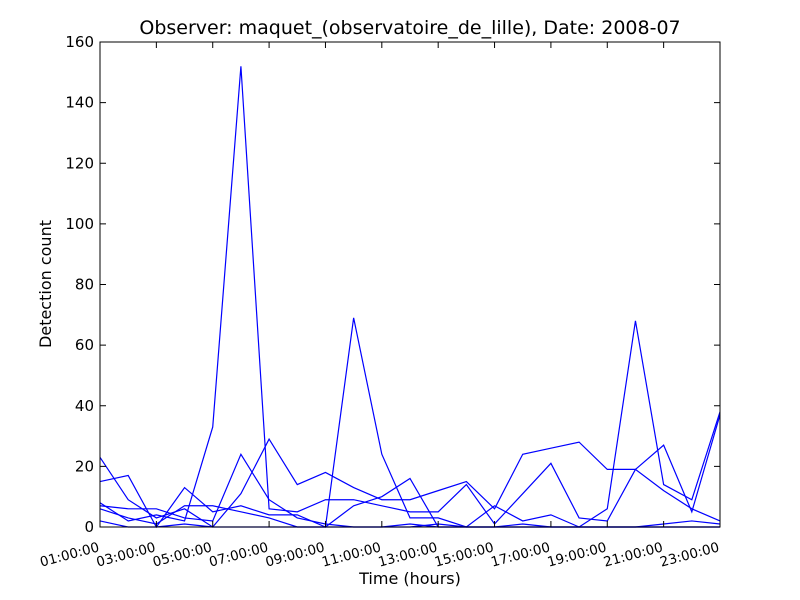 The height and width of the screenshot is (600, 800). I want to click on y-tick-label-140: 140, so click(79, 103).